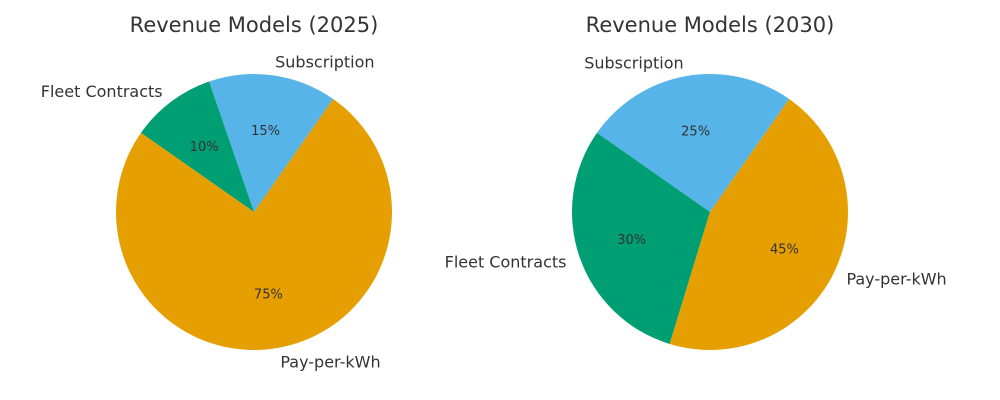 Image resolution: width=1000 pixels, height=400 pixels. Describe the element at coordinates (204, 147) in the screenshot. I see `slice-percent-label: 10%` at that location.